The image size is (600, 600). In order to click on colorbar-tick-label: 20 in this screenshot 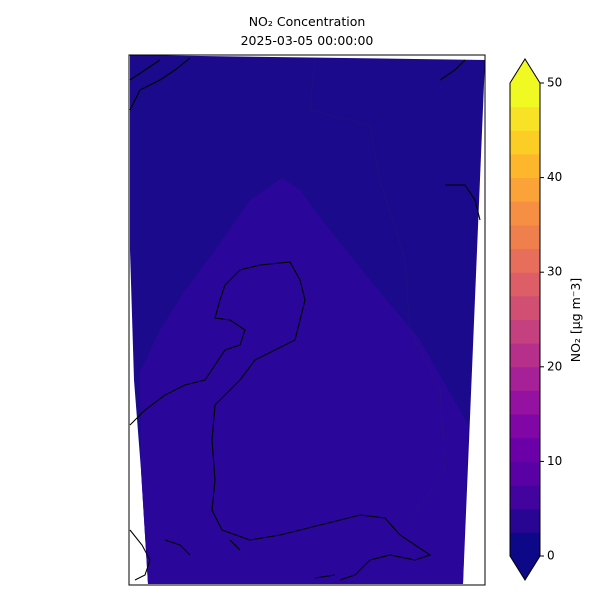, I will do `click(554, 366)`.